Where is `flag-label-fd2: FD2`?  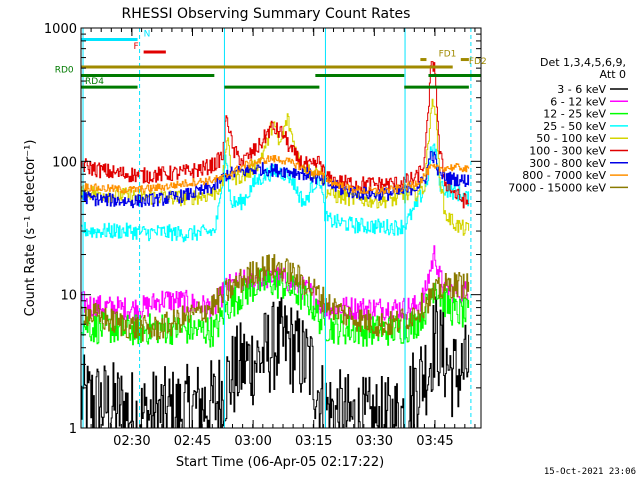 flag-label-fd2: FD2 is located at coordinates (478, 62).